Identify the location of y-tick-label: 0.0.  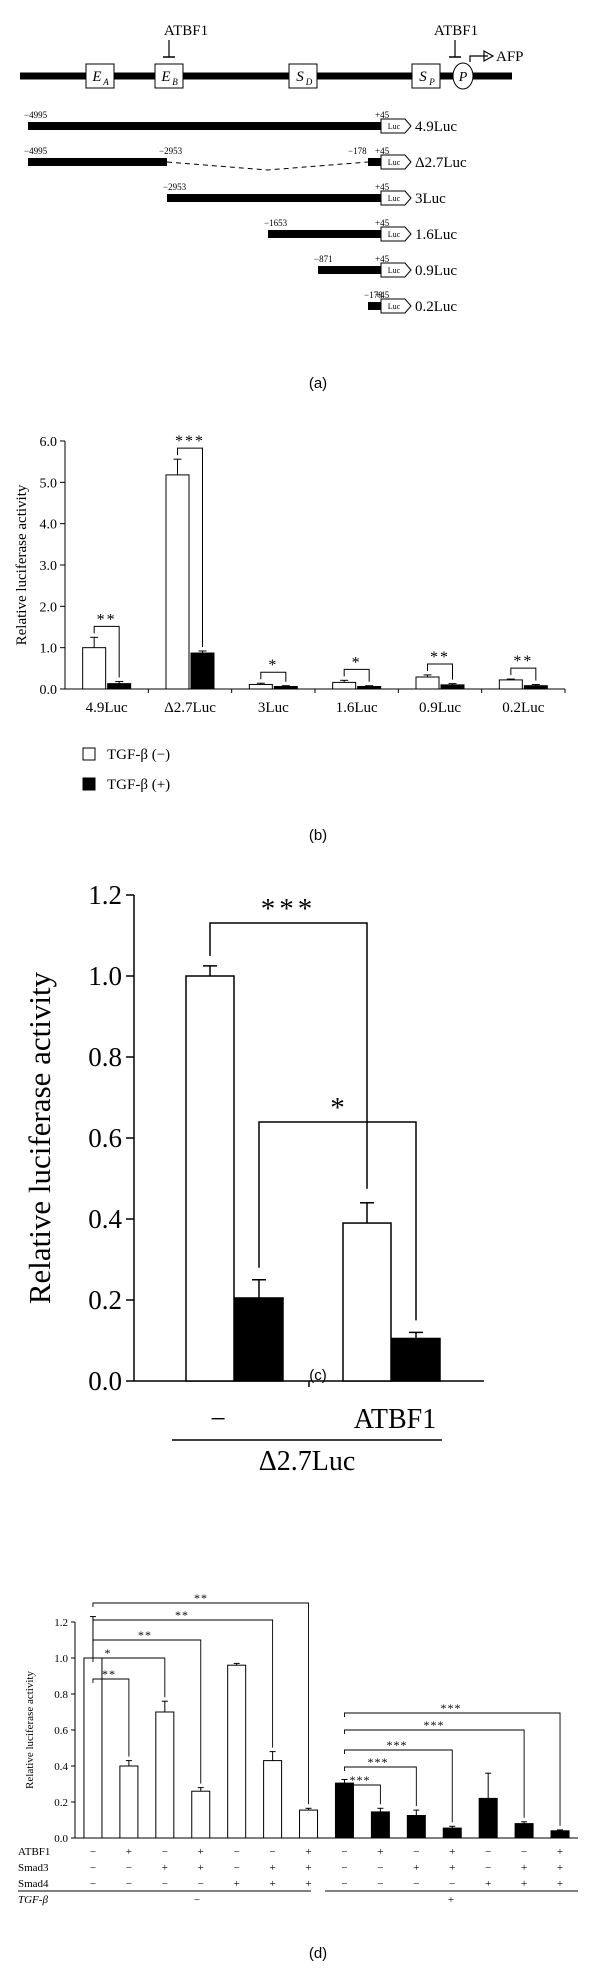
(61, 1839).